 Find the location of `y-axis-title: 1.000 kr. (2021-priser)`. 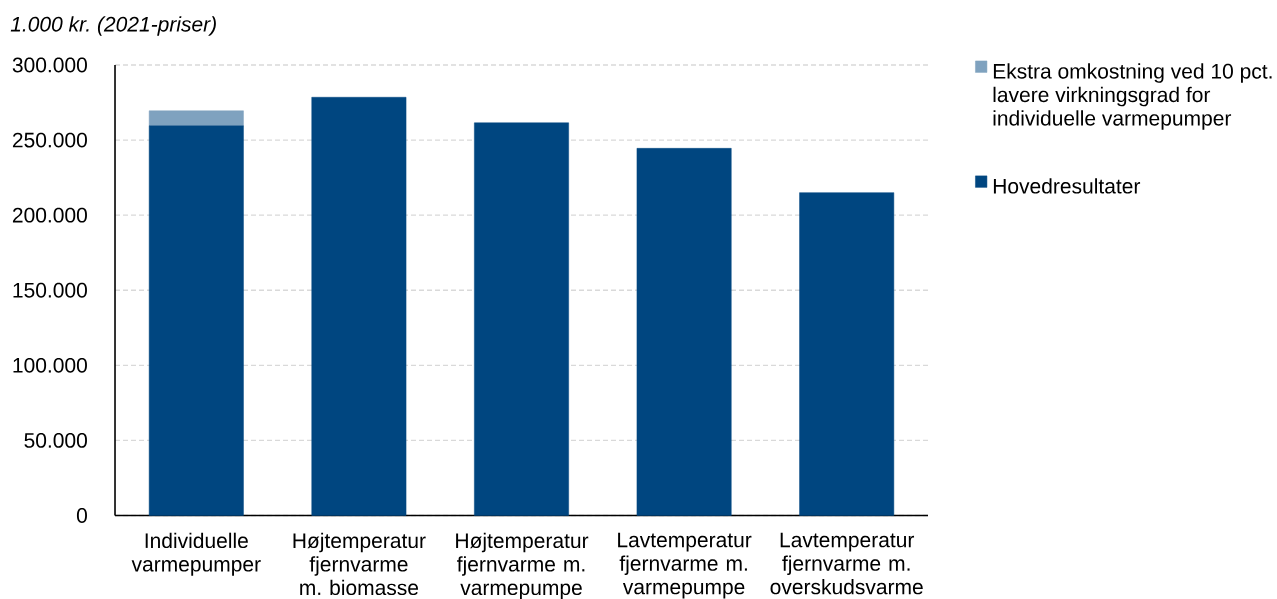

y-axis-title: 1.000 kr. (2021-priser) is located at coordinates (113, 26).